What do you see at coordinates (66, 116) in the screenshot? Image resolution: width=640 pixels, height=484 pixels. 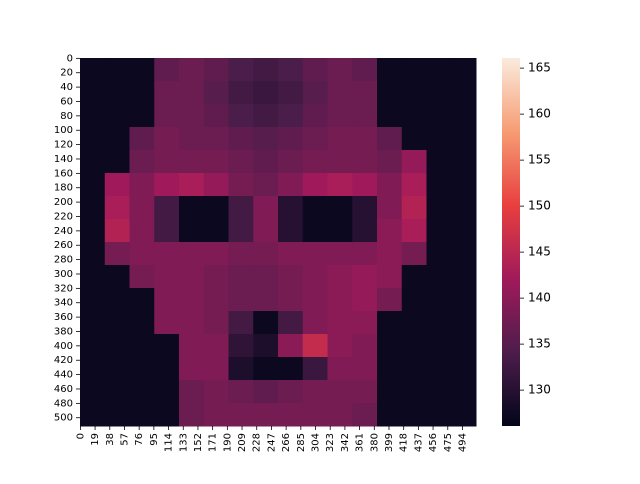 I see `y-tick-label: 80` at bounding box center [66, 116].